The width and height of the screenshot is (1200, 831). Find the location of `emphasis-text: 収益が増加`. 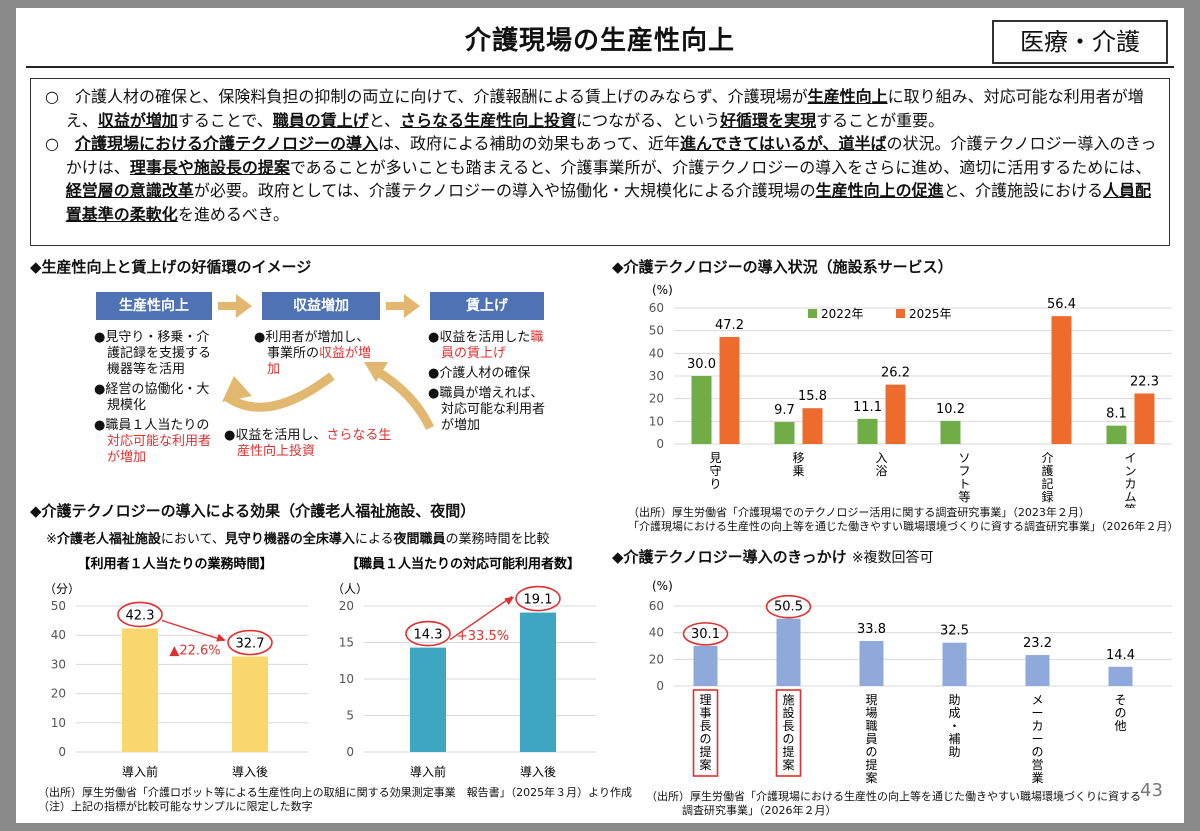

emphasis-text: 収益が増加 is located at coordinates (137, 120).